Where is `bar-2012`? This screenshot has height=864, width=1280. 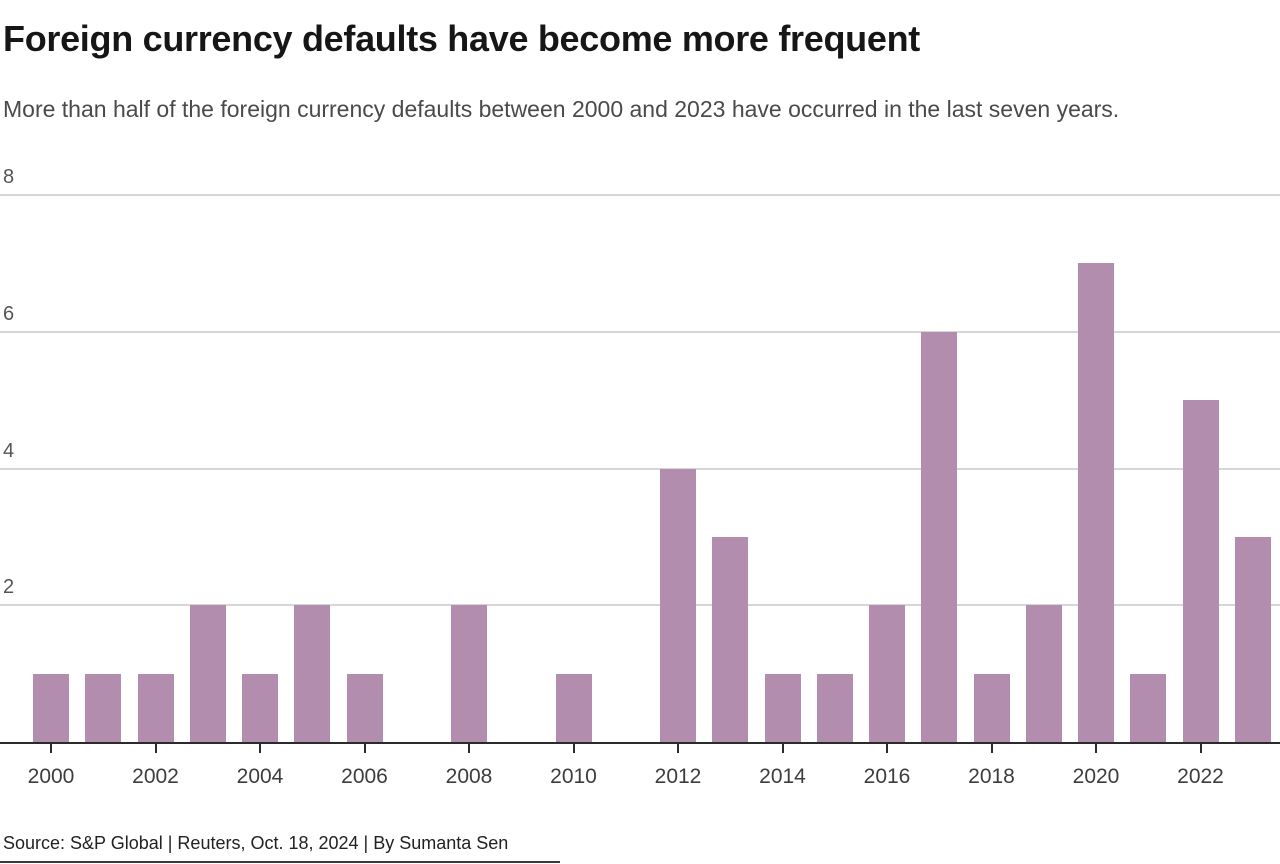
bar-2012 is located at coordinates (678, 605).